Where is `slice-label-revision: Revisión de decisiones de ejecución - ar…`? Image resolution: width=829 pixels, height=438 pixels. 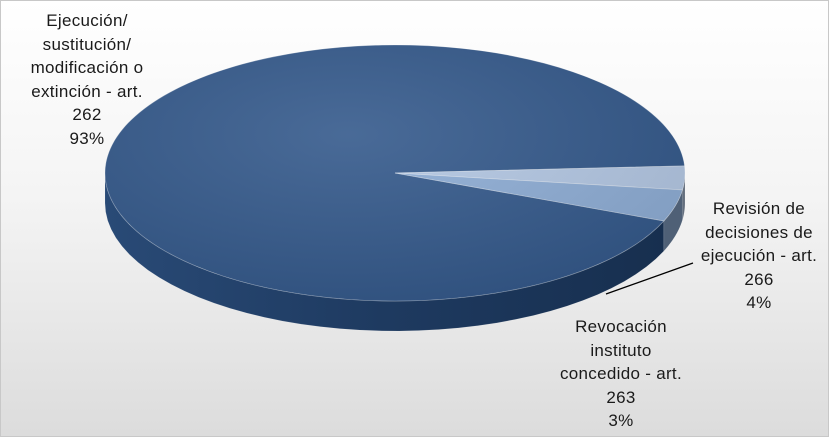 slice-label-revision: Revisión de decisiones de ejecución - ar… is located at coordinates (759, 256).